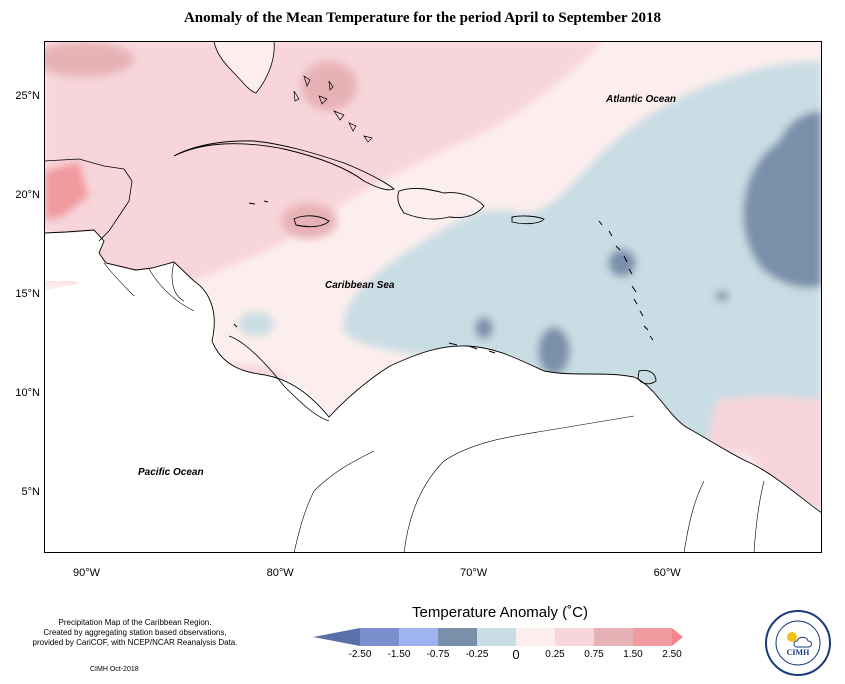  What do you see at coordinates (30, 492) in the screenshot?
I see `lat-label: 5°N` at bounding box center [30, 492].